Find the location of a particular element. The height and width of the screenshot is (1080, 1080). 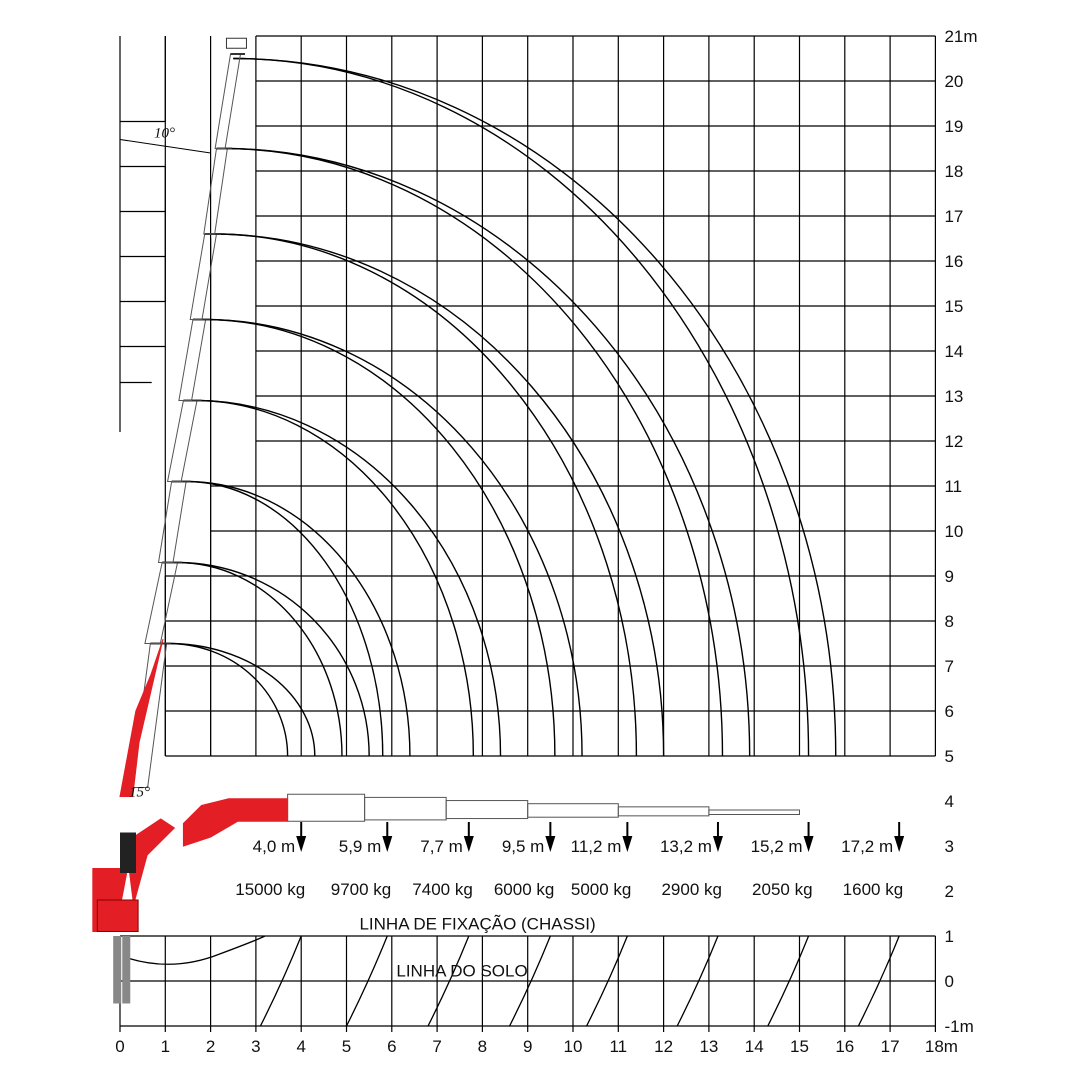

x-tick-label: 14 is located at coordinates (754, 1046).